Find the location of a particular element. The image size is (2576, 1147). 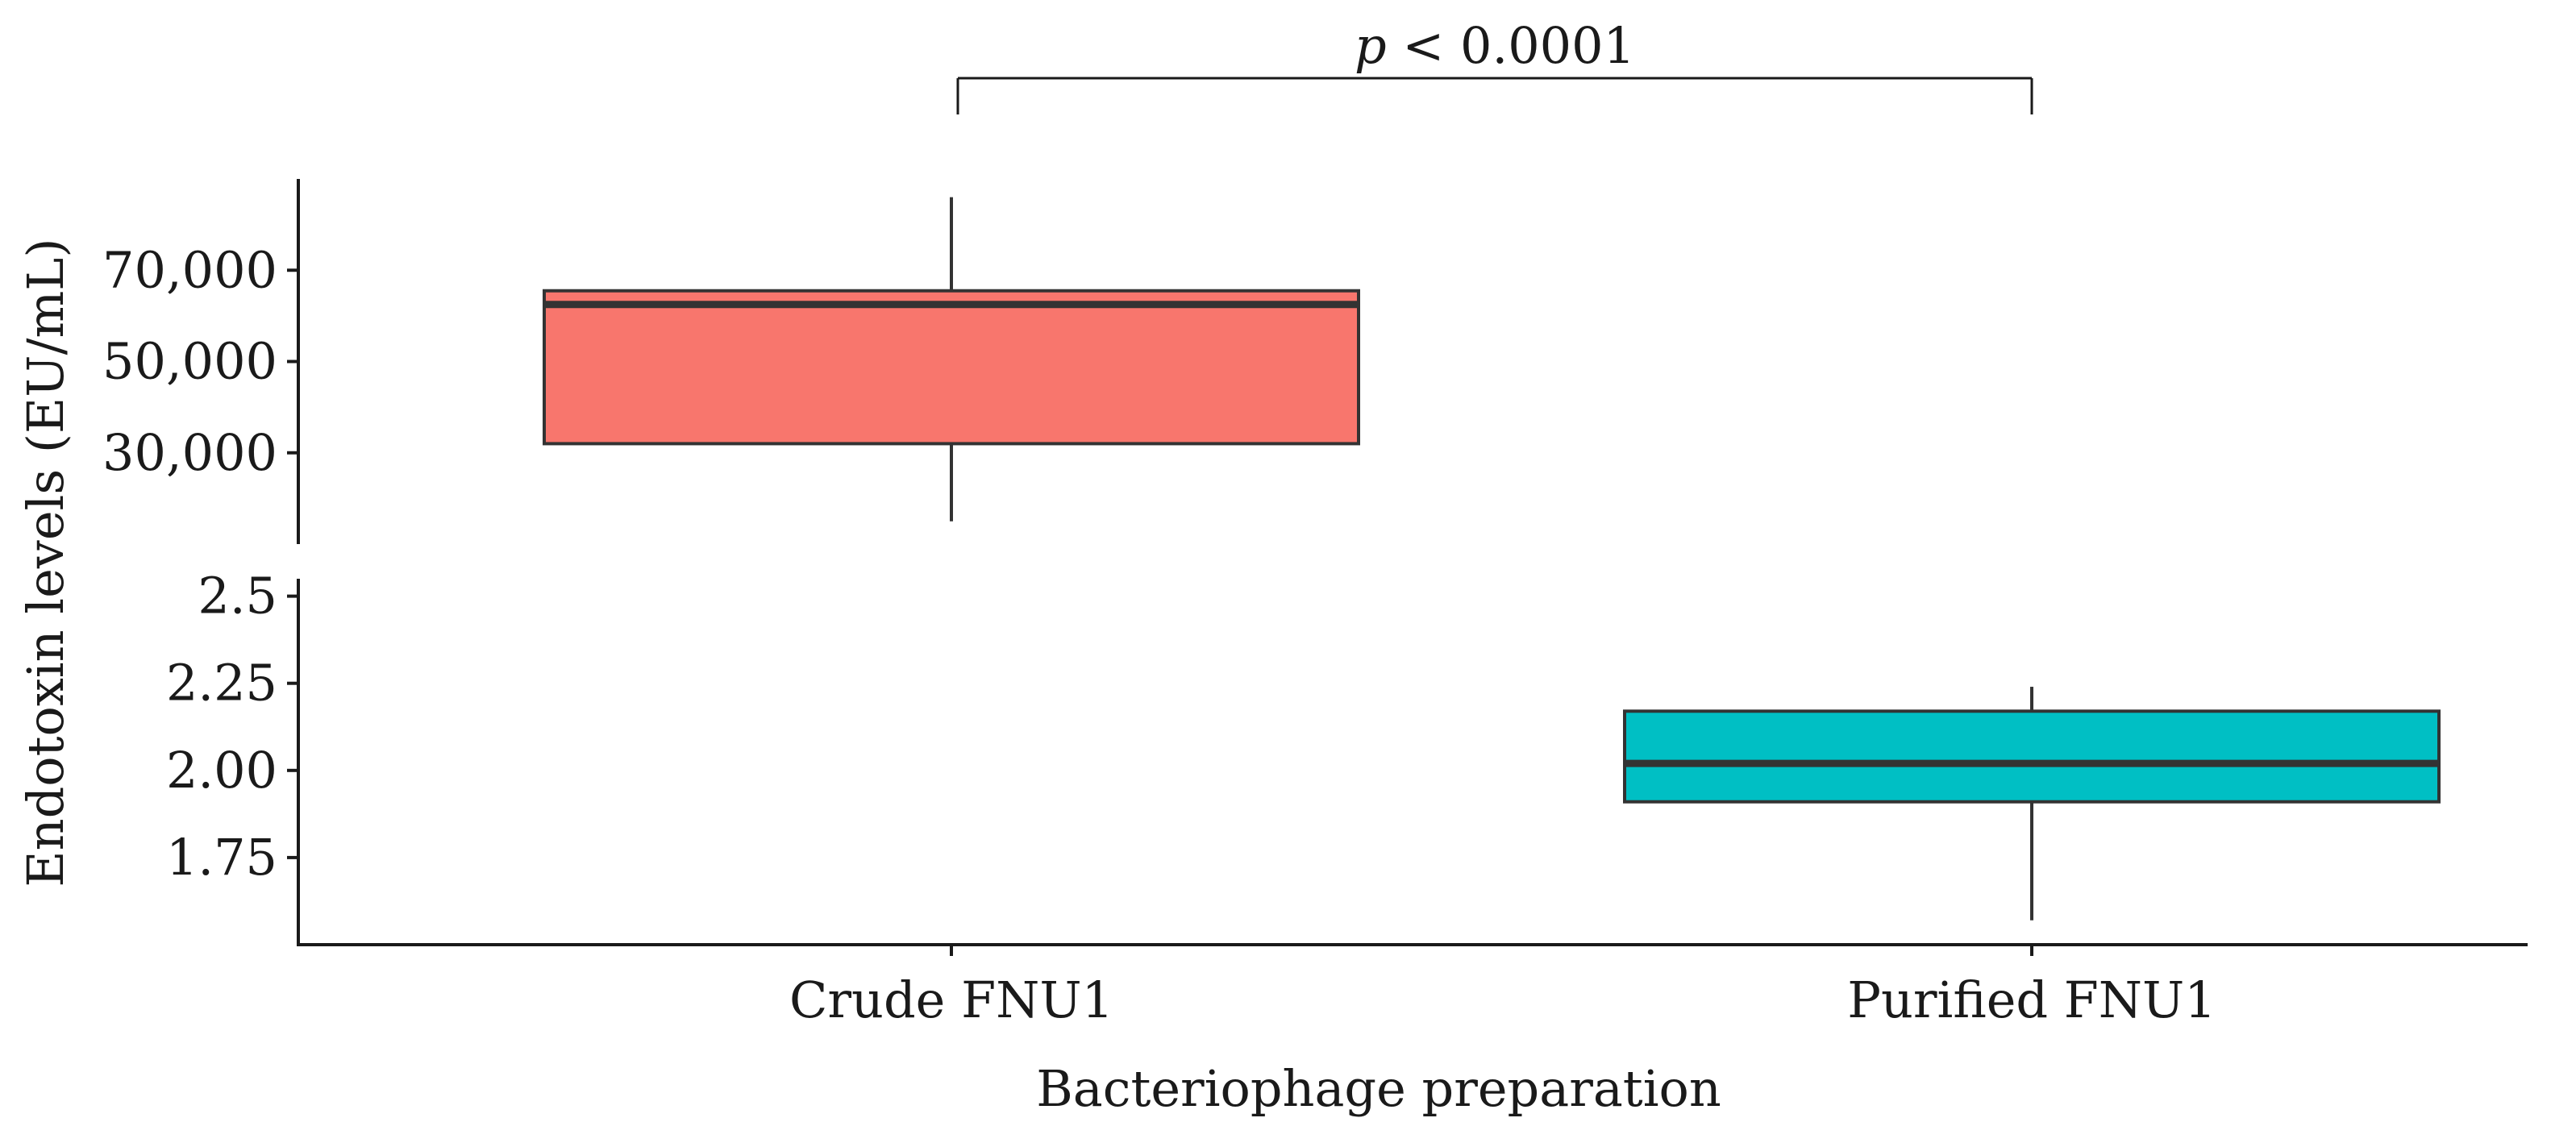

x-tick-label: Crude FNU1 is located at coordinates (951, 1000).